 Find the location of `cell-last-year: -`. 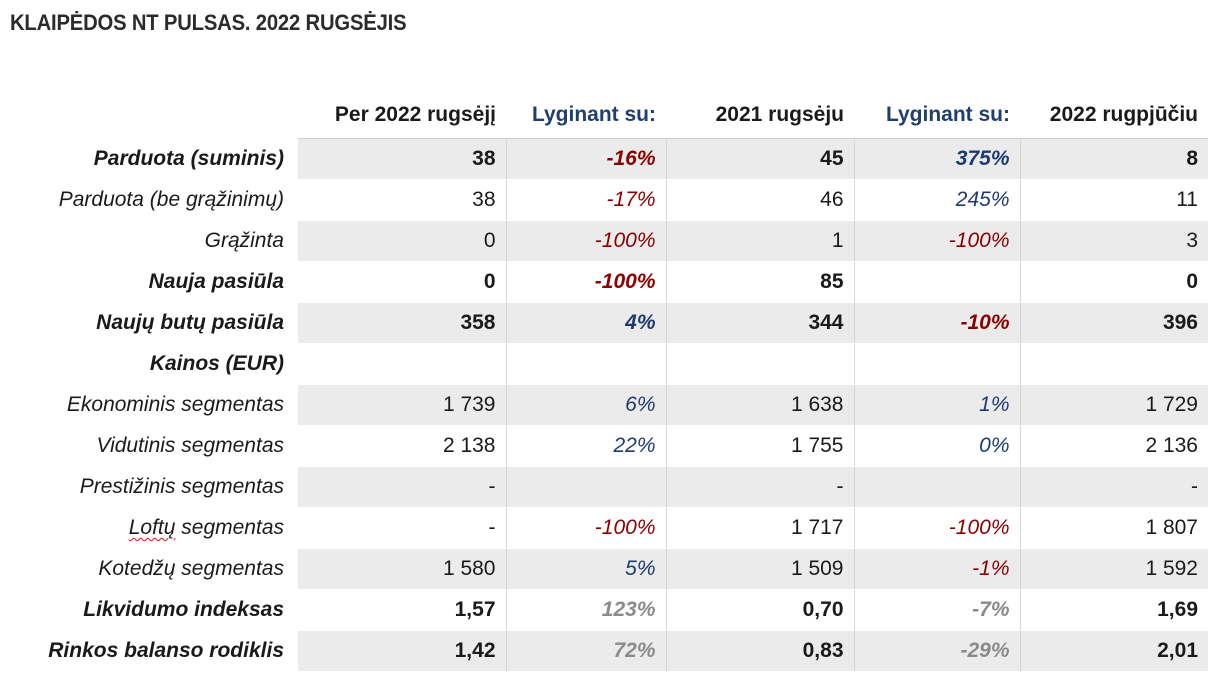

cell-last-year: - is located at coordinates (760, 487).